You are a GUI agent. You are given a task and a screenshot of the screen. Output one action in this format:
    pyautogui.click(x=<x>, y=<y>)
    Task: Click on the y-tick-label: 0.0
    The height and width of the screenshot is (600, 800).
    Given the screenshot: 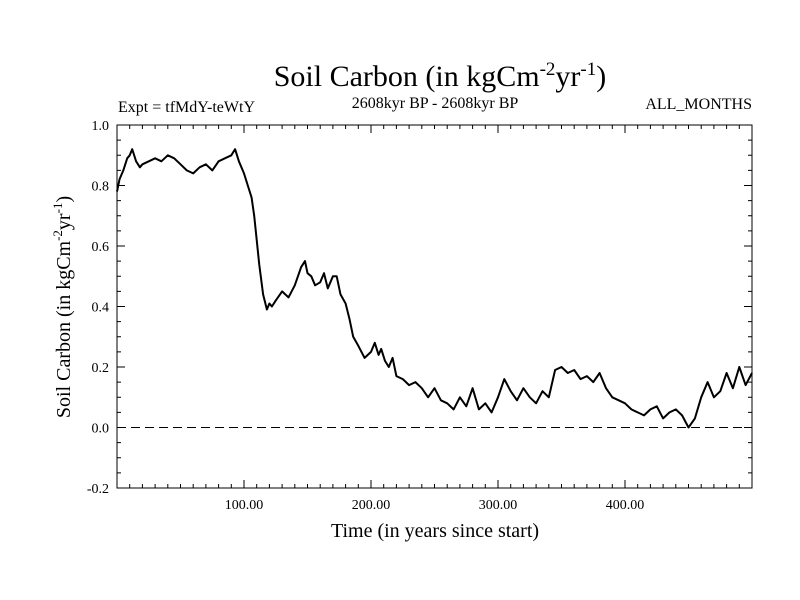 What is the action you would take?
    pyautogui.click(x=101, y=429)
    